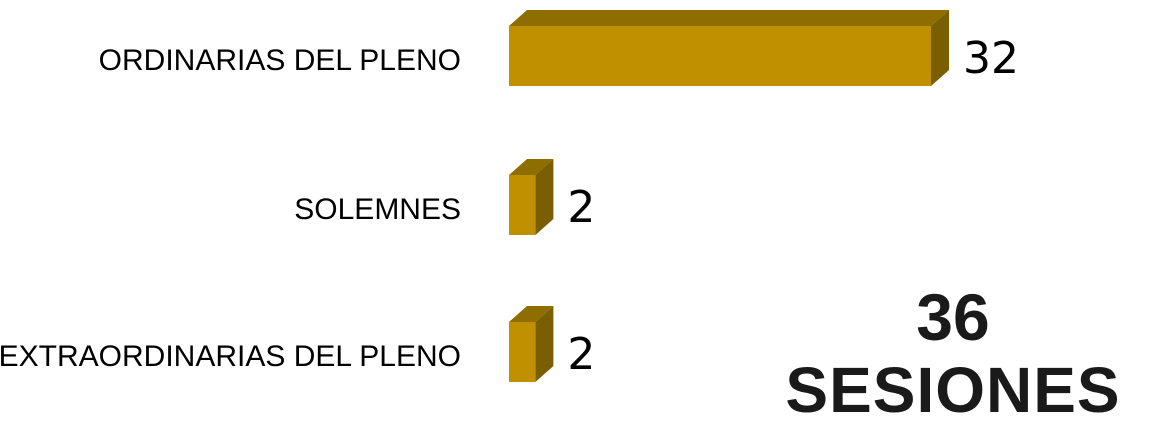 This screenshot has height=428, width=1151. Describe the element at coordinates (230, 356) in the screenshot. I see `category-label-3: EXTRAORDINARIAS DEL PLENO` at that location.